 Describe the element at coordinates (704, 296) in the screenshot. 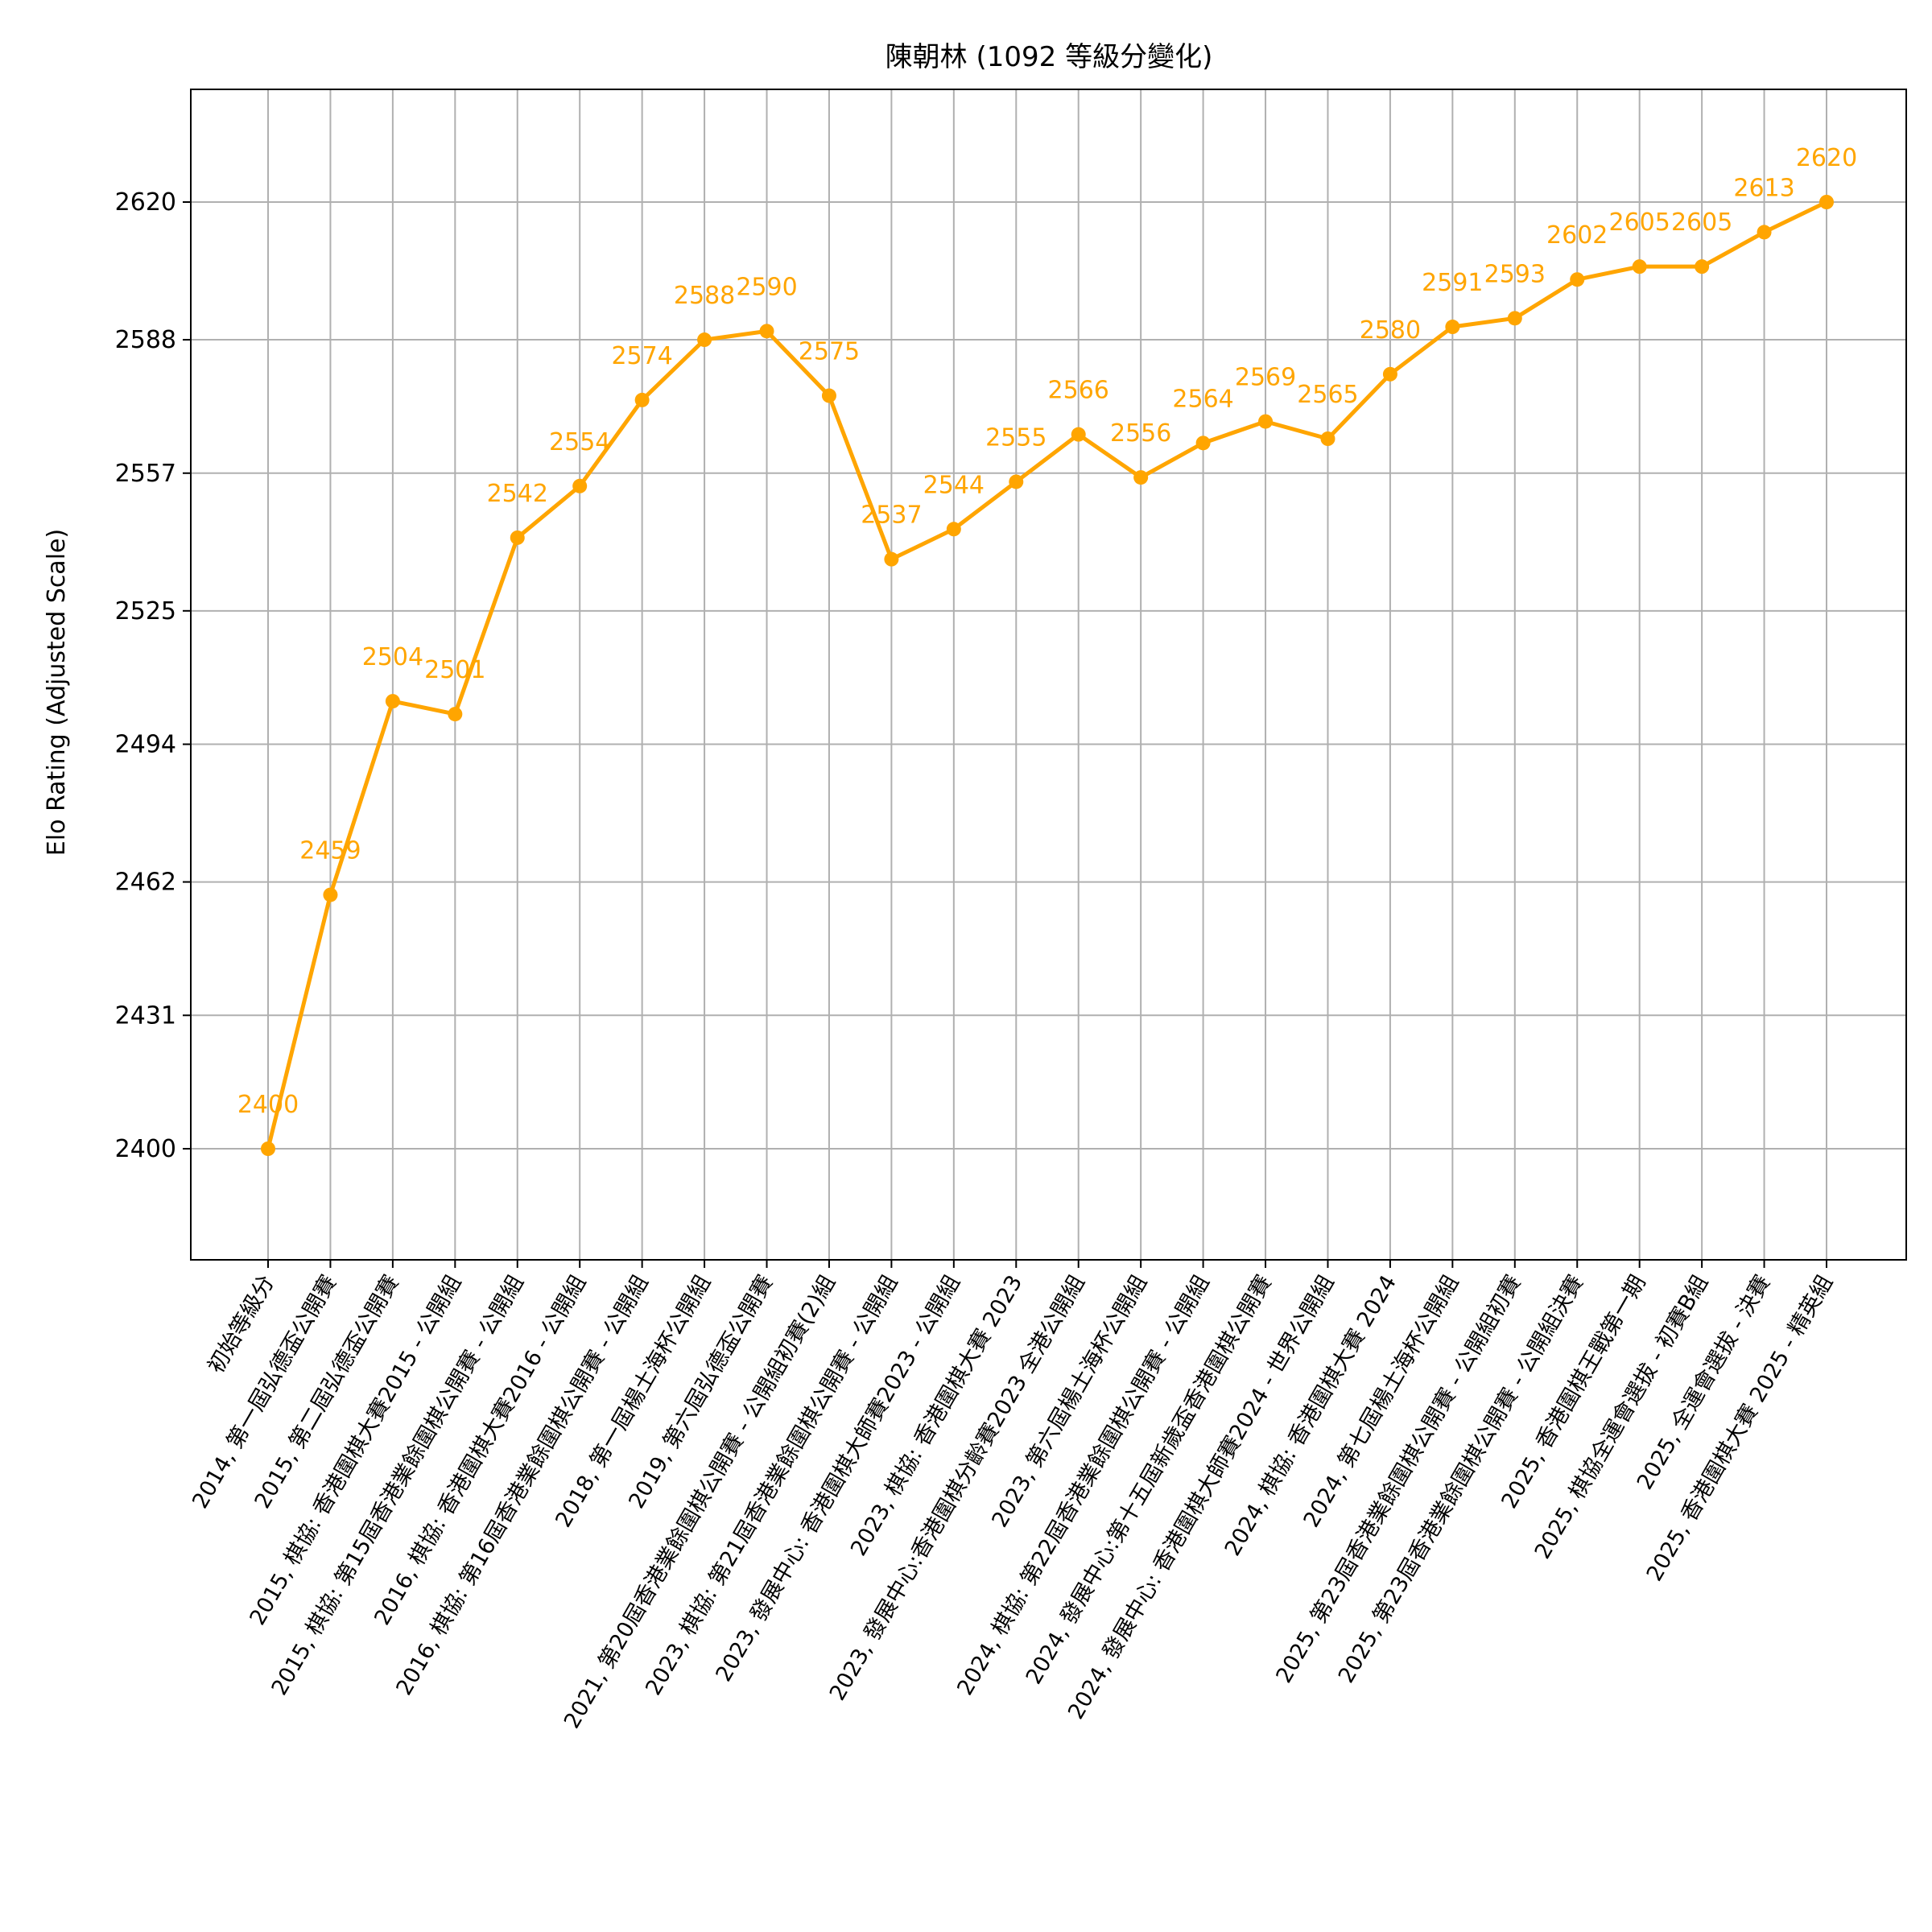

I see `data-label: 2588` at that location.